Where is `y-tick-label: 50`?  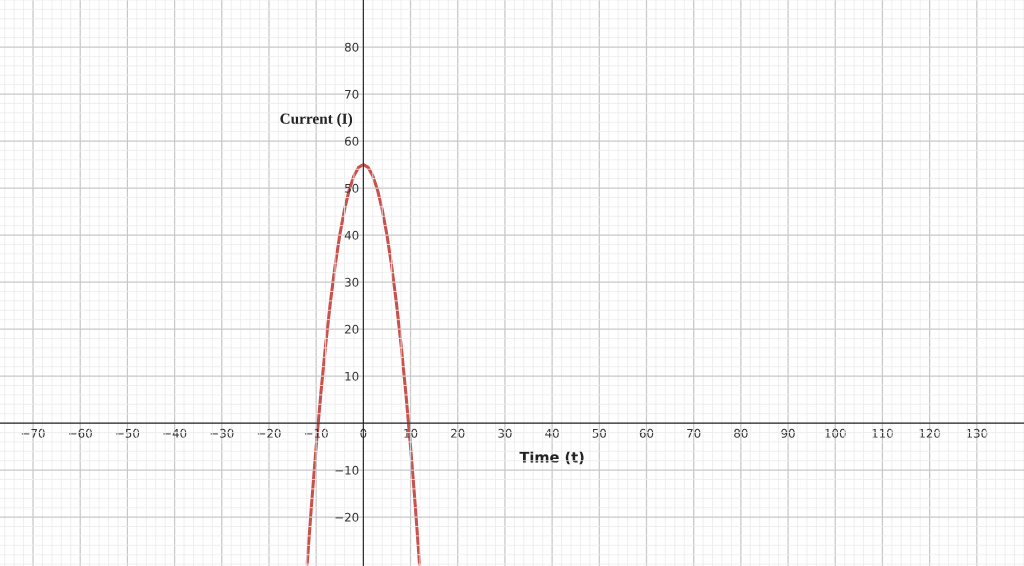 y-tick-label: 50 is located at coordinates (352, 188).